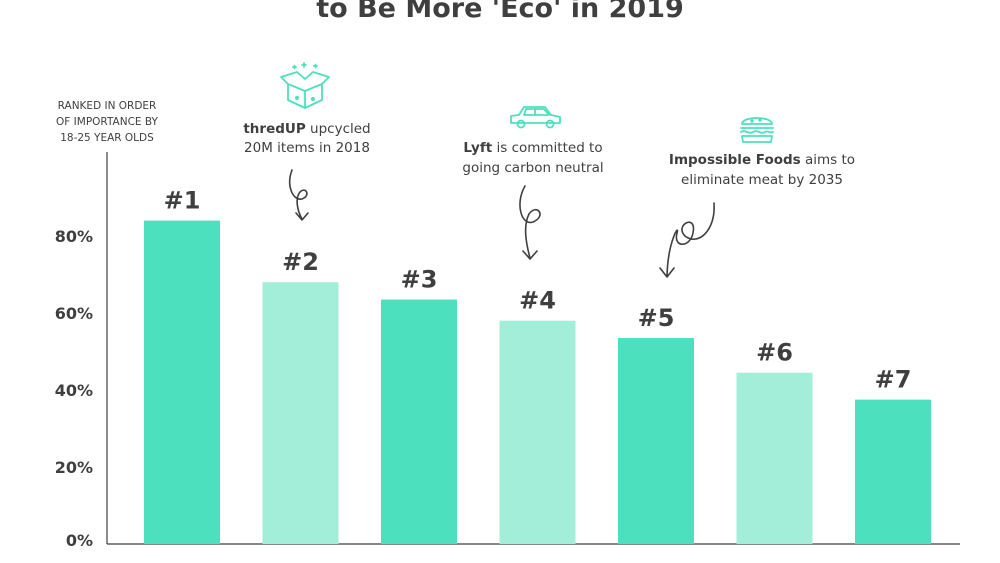  Describe the element at coordinates (419, 280) in the screenshot. I see `bar-label-3: #3` at that location.